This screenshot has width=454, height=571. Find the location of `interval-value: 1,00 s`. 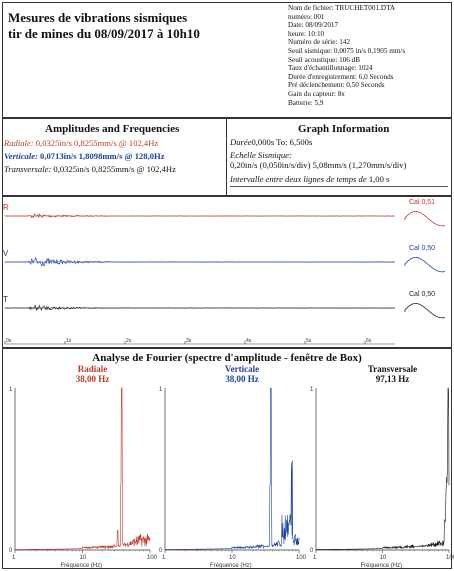

interval-value: 1,00 s is located at coordinates (379, 179).